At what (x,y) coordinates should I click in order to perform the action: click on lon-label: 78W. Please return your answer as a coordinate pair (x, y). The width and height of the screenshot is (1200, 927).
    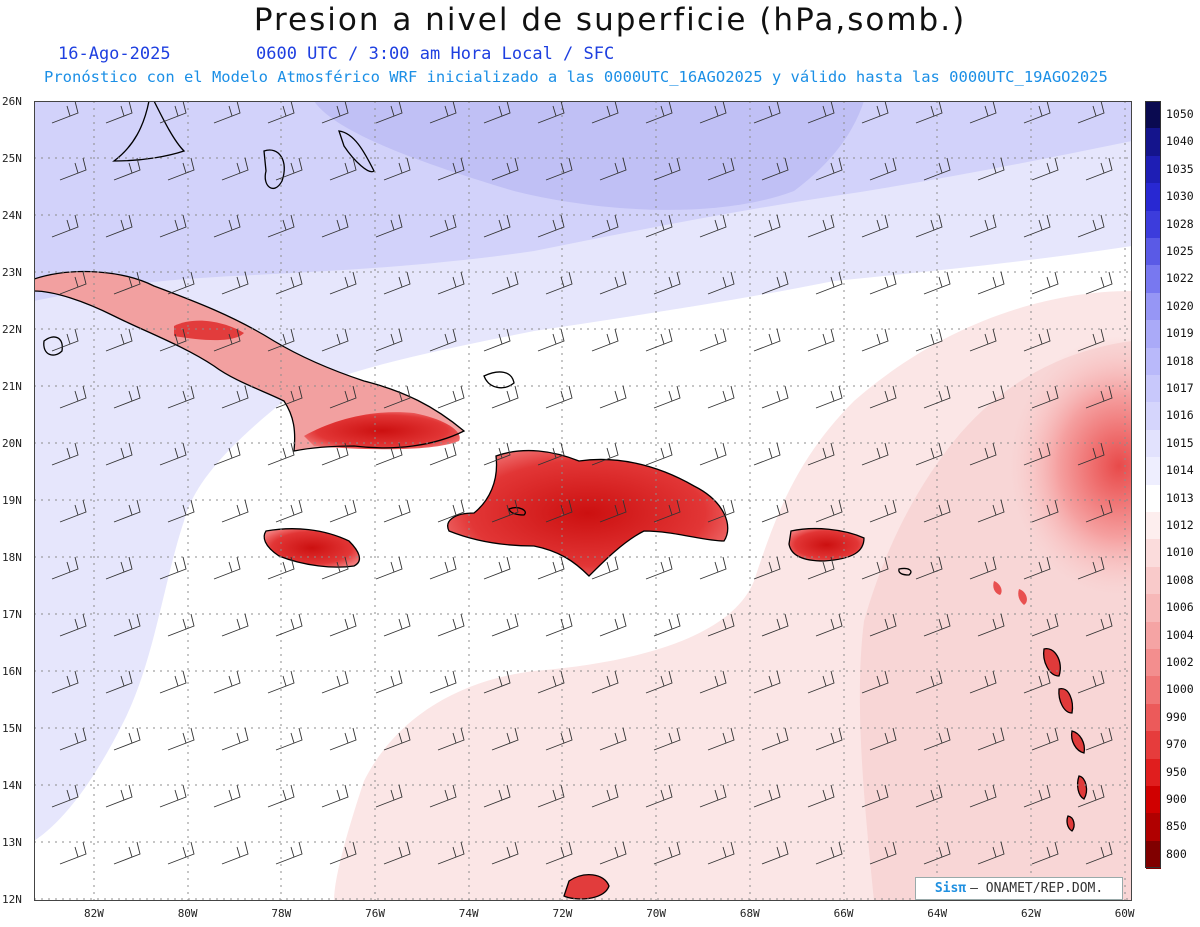
    Looking at the image, I should click on (281, 913).